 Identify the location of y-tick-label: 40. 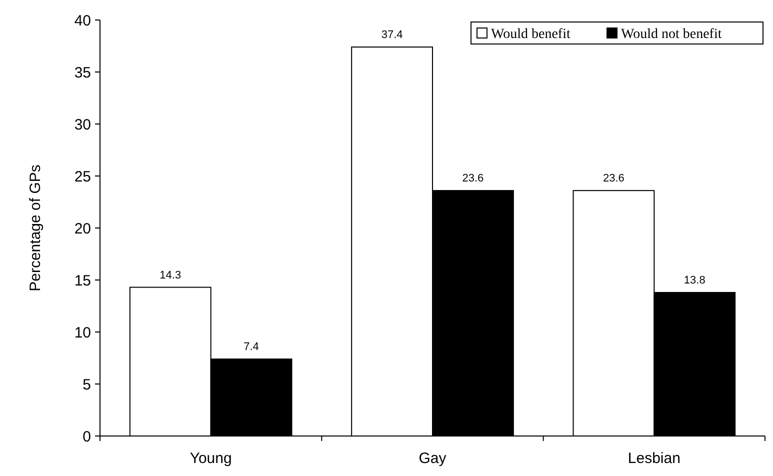
(82, 21).